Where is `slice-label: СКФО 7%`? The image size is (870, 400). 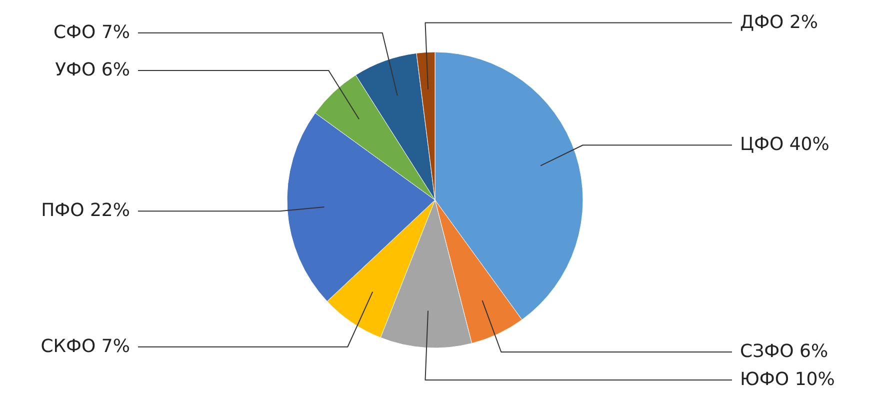
slice-label: СКФО 7% is located at coordinates (85, 346).